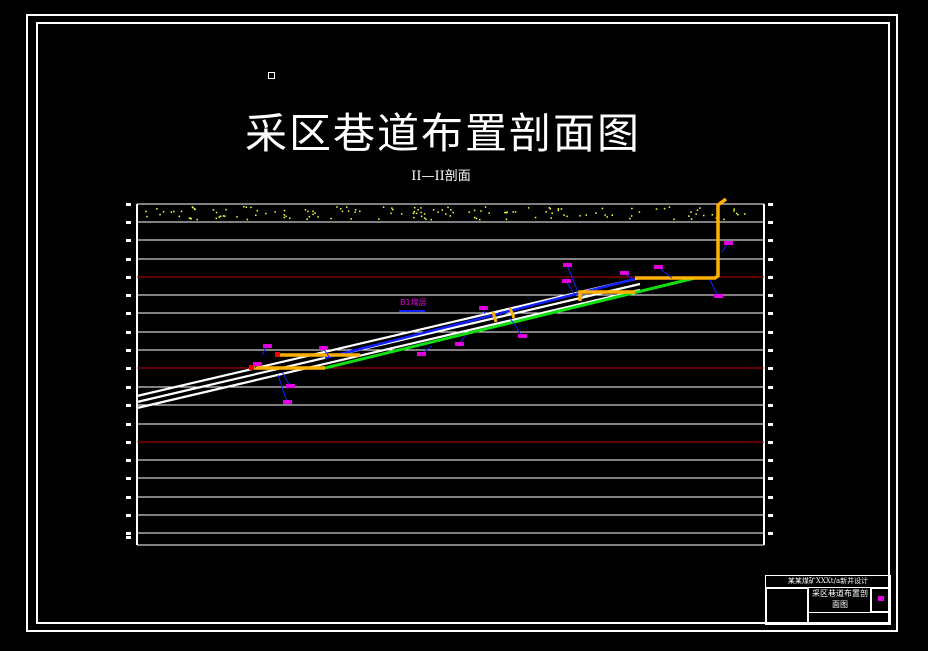  I want to click on title-block-accent, so click(881, 598).